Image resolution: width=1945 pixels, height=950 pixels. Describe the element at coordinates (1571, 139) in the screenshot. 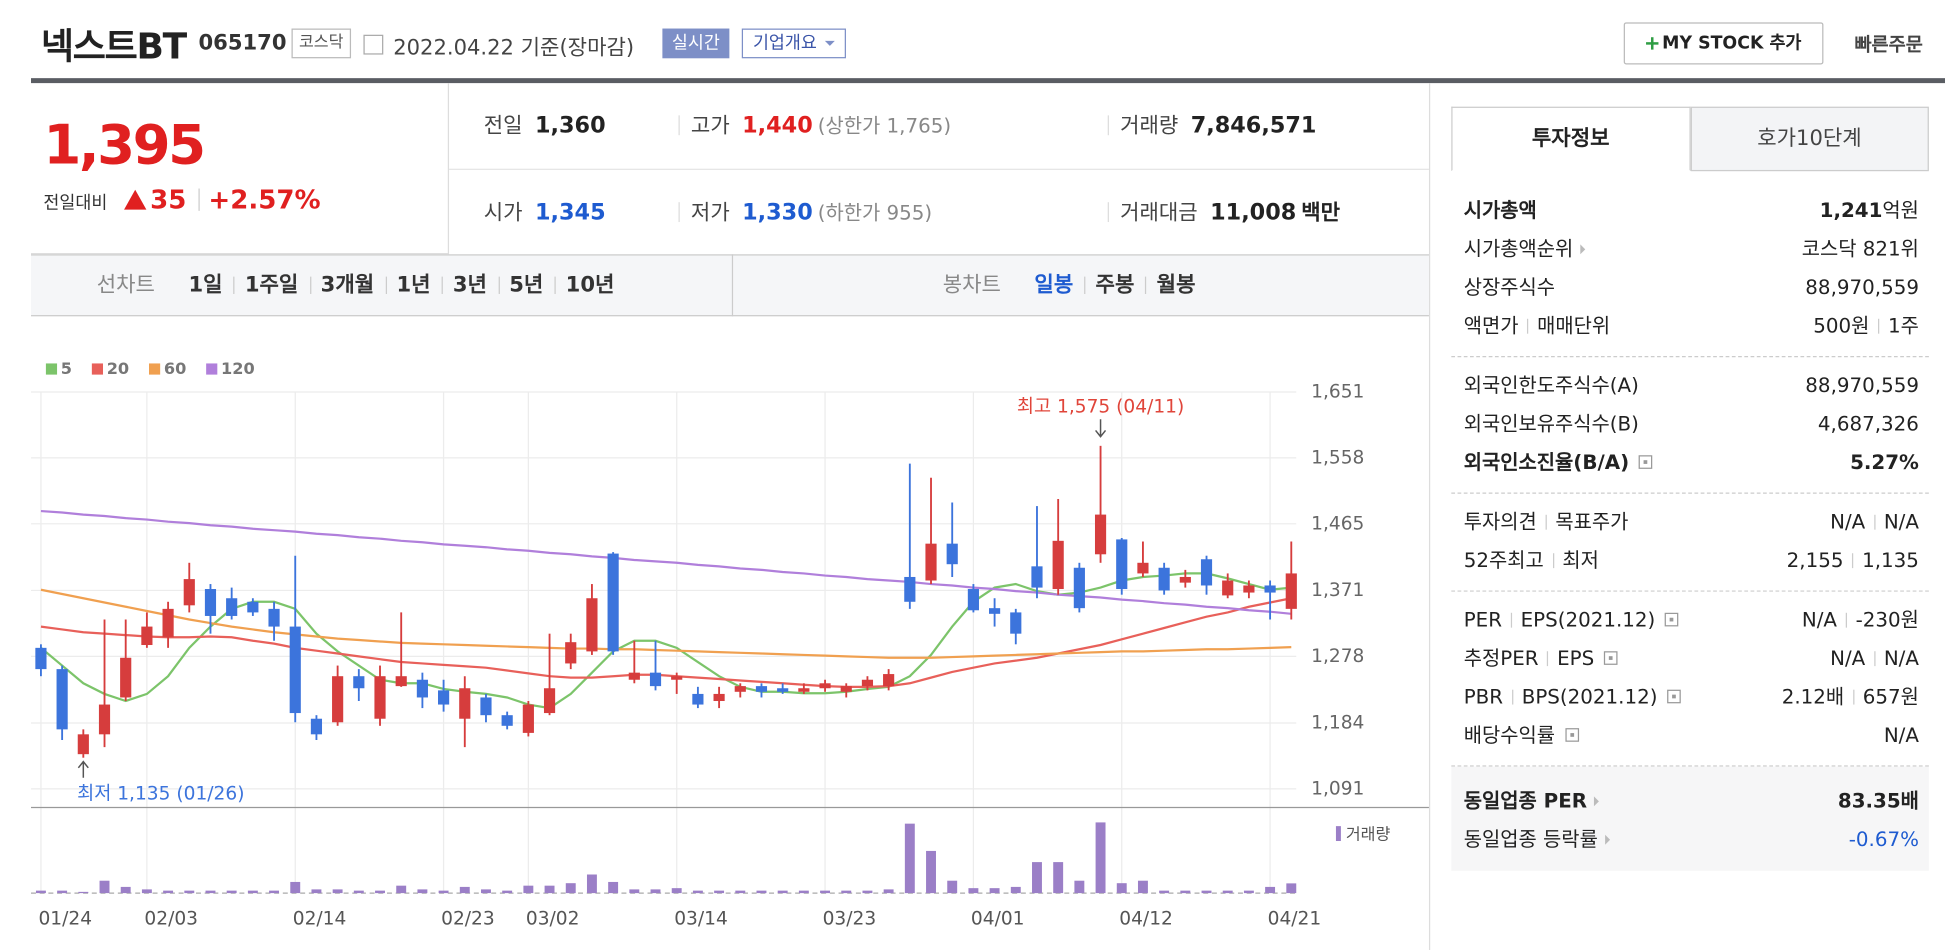

I see `info-tab: 투자정보` at that location.